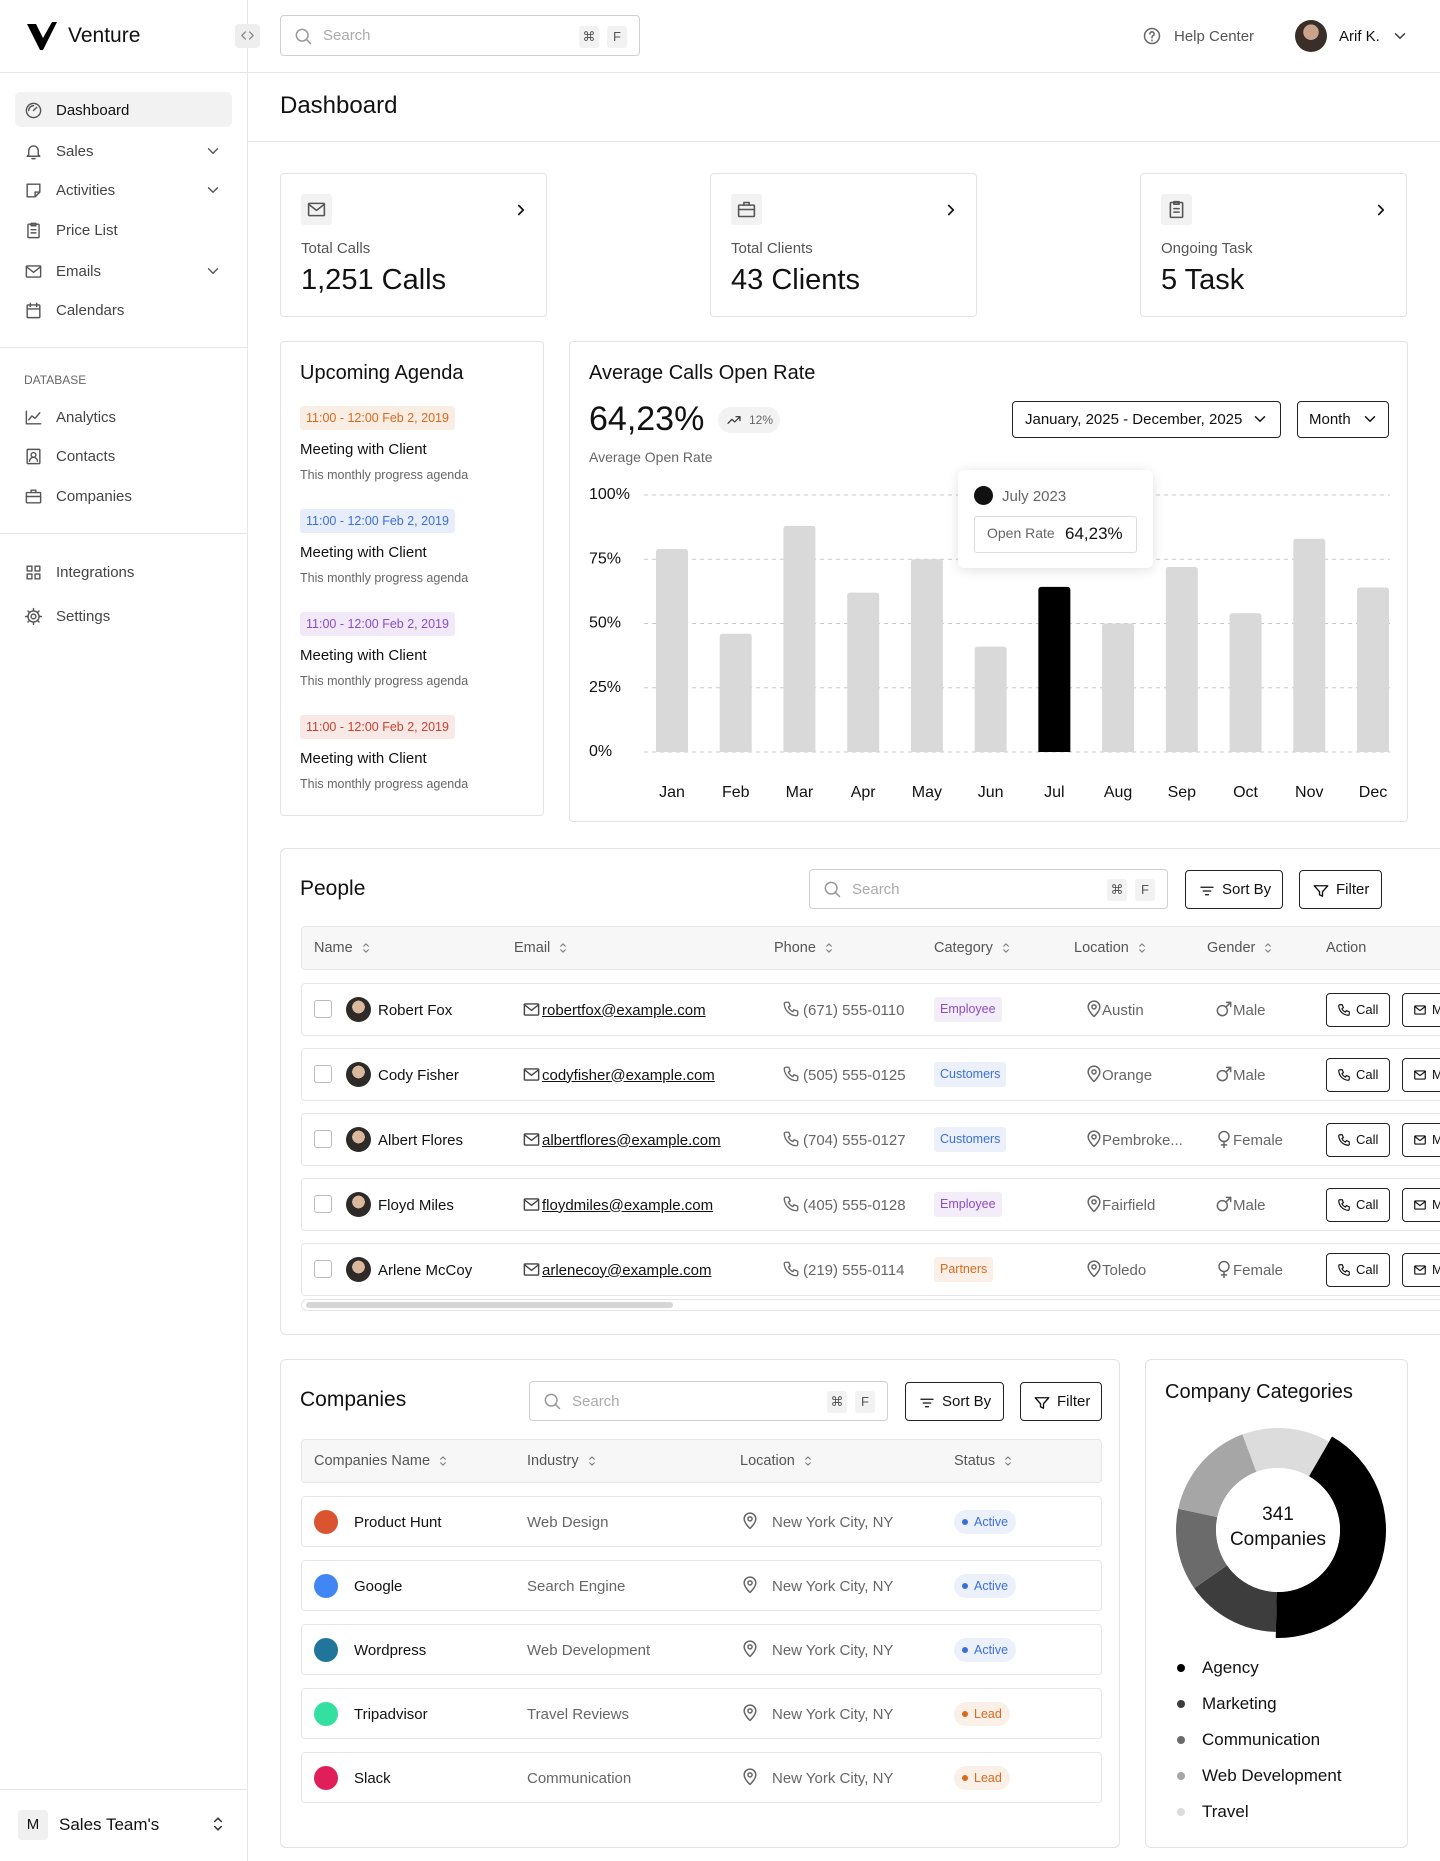 The width and height of the screenshot is (1440, 1861). Describe the element at coordinates (1346, 948) in the screenshot. I see `column-label: Action` at that location.